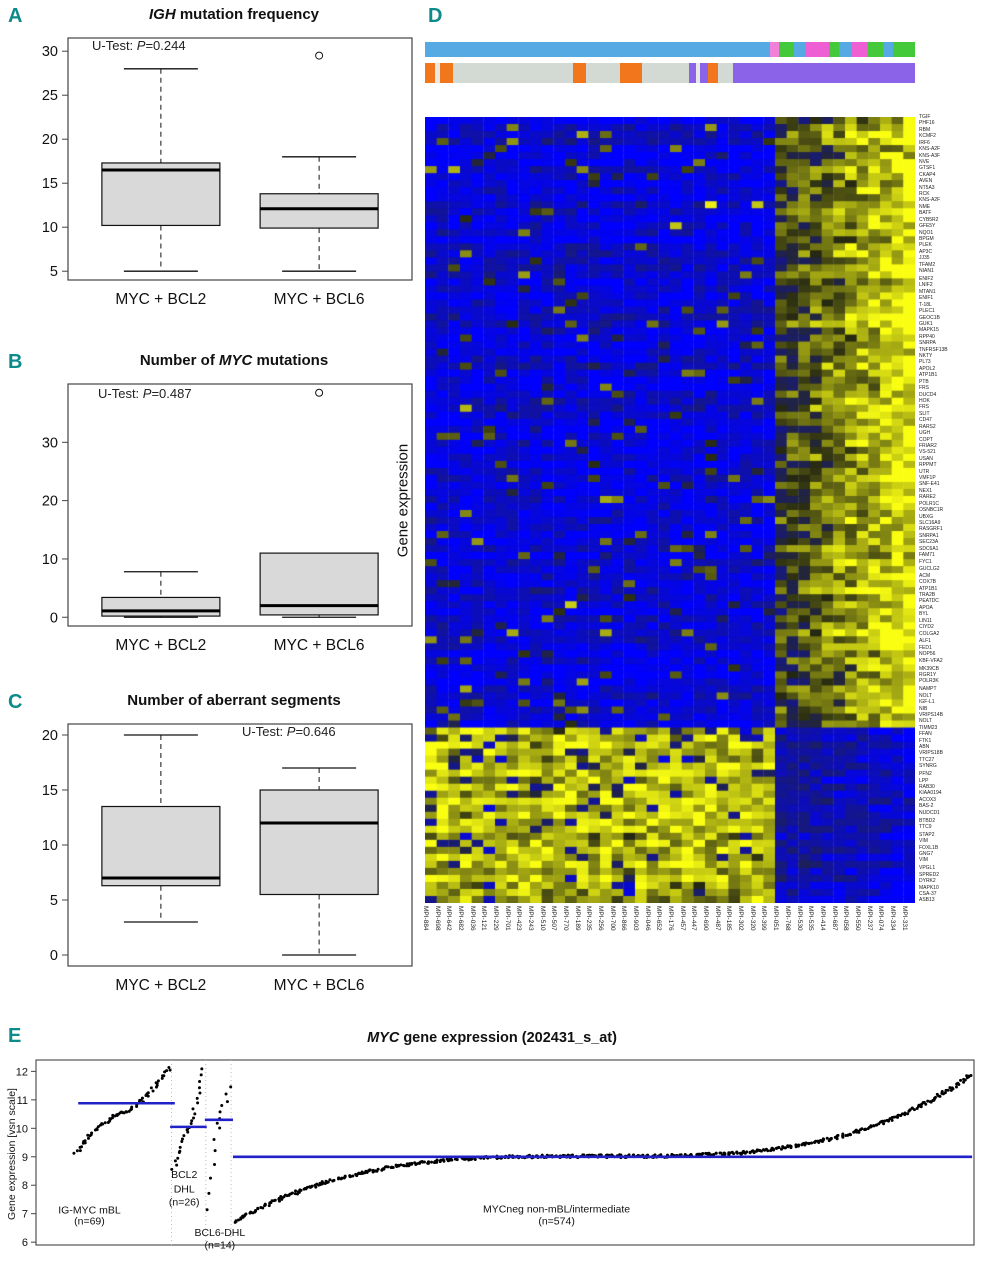 The image size is (984, 1280). I want to click on panel-c-boxplot: 0 5 10 15 20 MYC + BCL2 MYC + BCL6, so click(227, 858).